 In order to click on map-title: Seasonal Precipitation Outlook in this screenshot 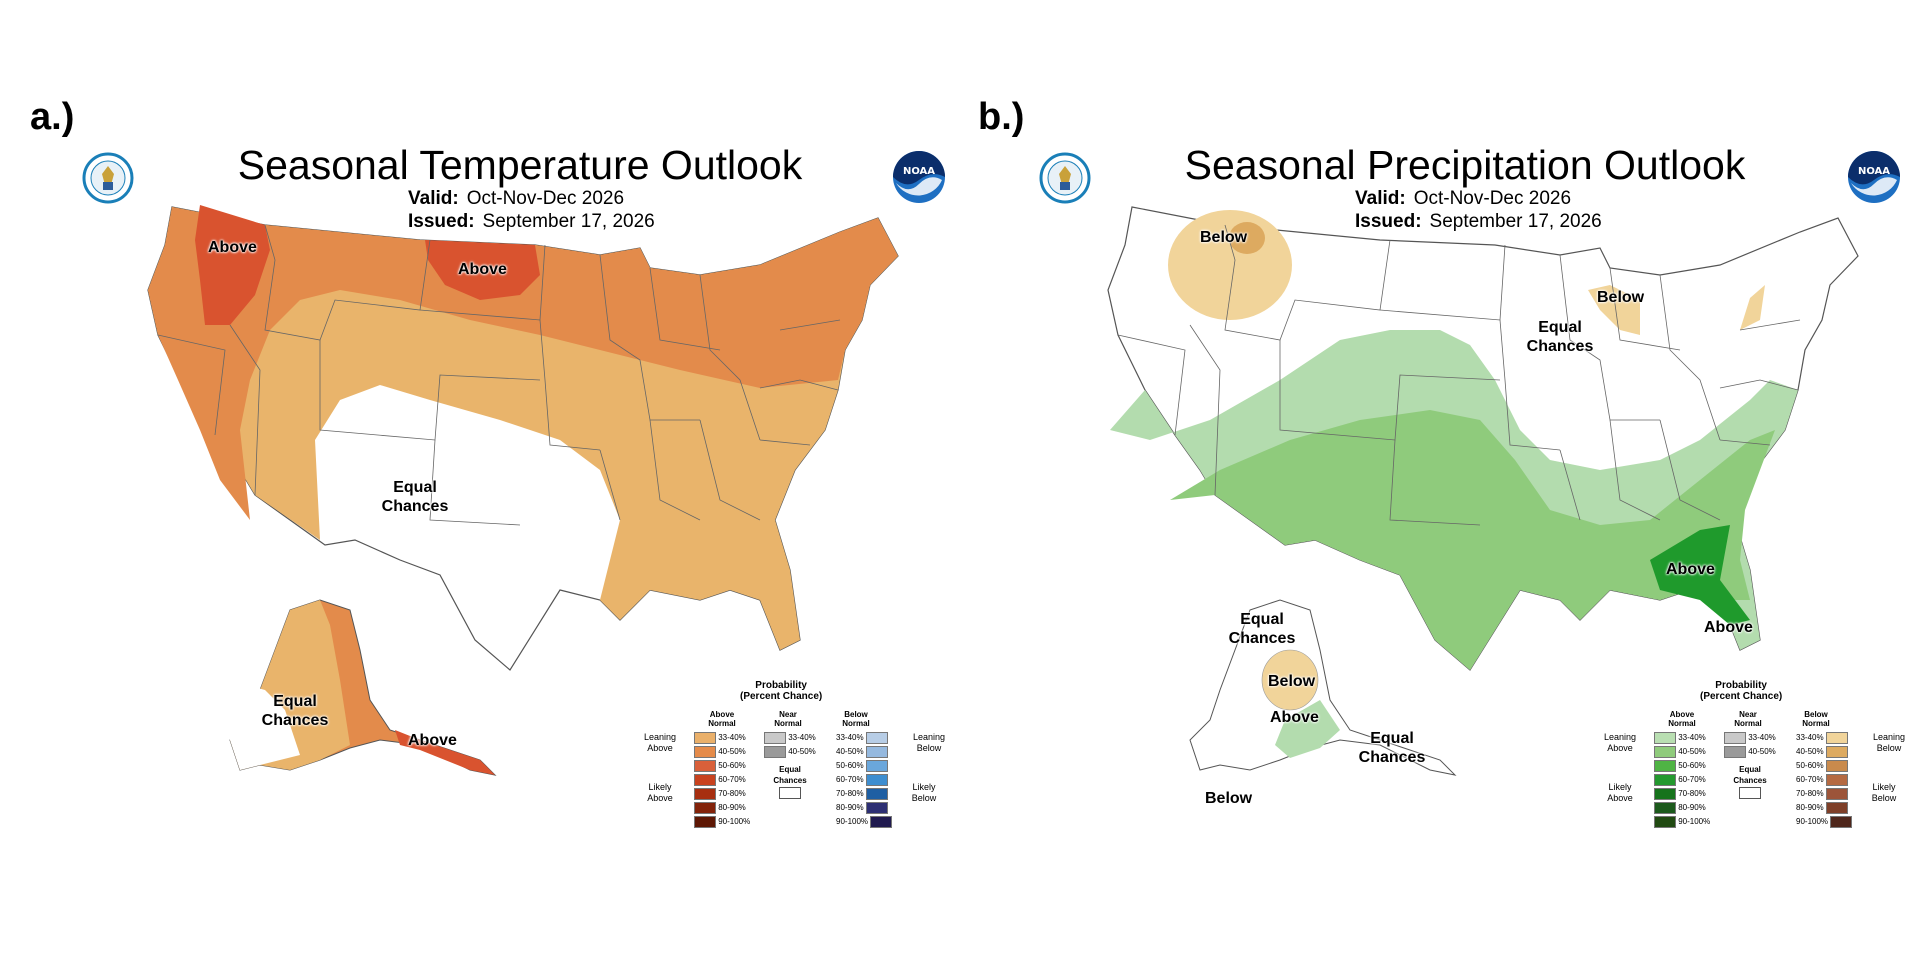, I will do `click(1465, 165)`.